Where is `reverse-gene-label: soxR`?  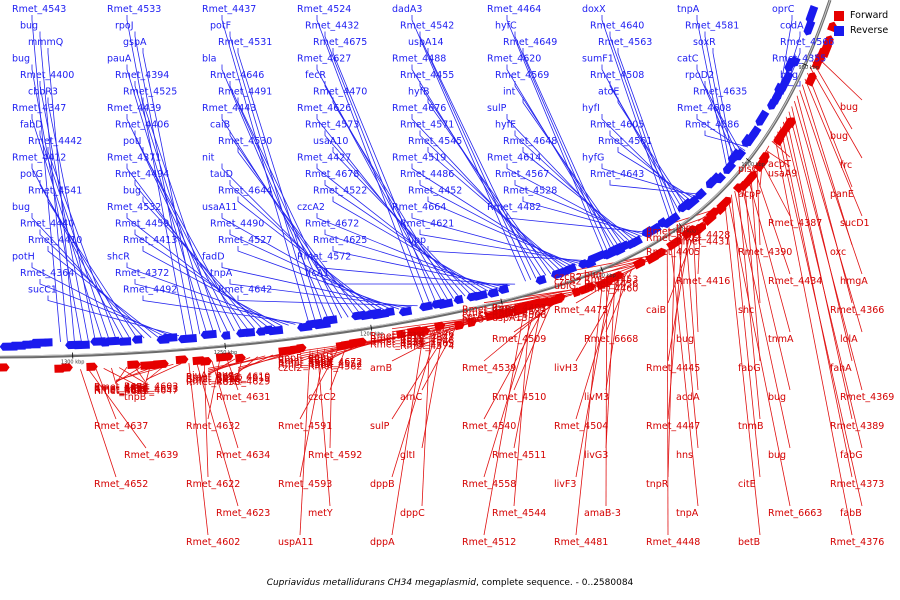 reverse-gene-label: soxR is located at coordinates (704, 42).